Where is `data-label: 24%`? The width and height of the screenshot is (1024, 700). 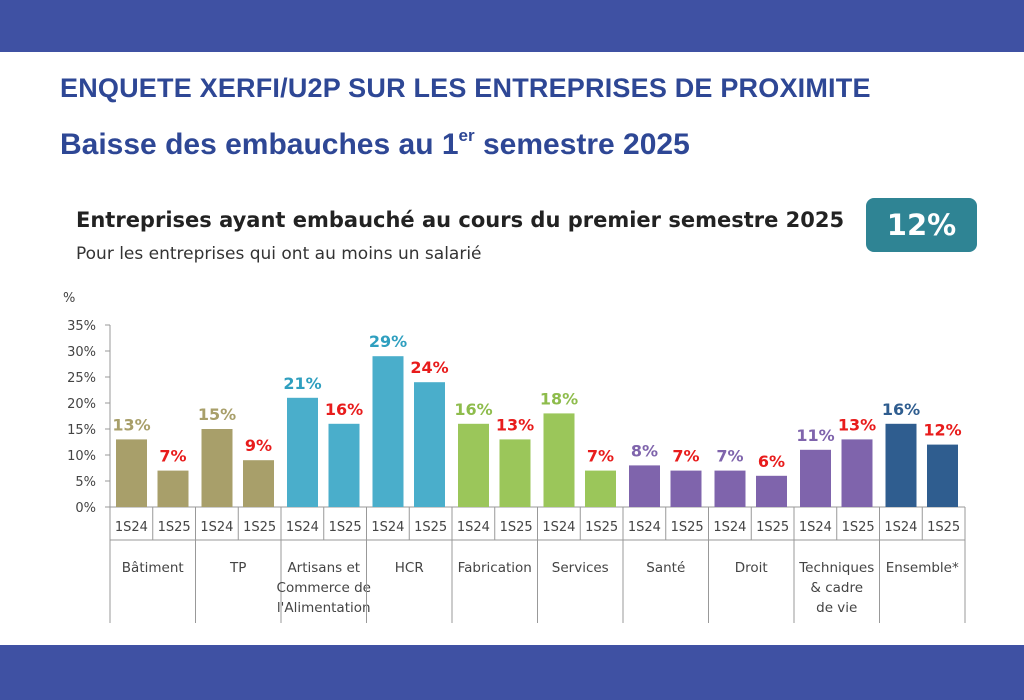 data-label: 24% is located at coordinates (429, 367).